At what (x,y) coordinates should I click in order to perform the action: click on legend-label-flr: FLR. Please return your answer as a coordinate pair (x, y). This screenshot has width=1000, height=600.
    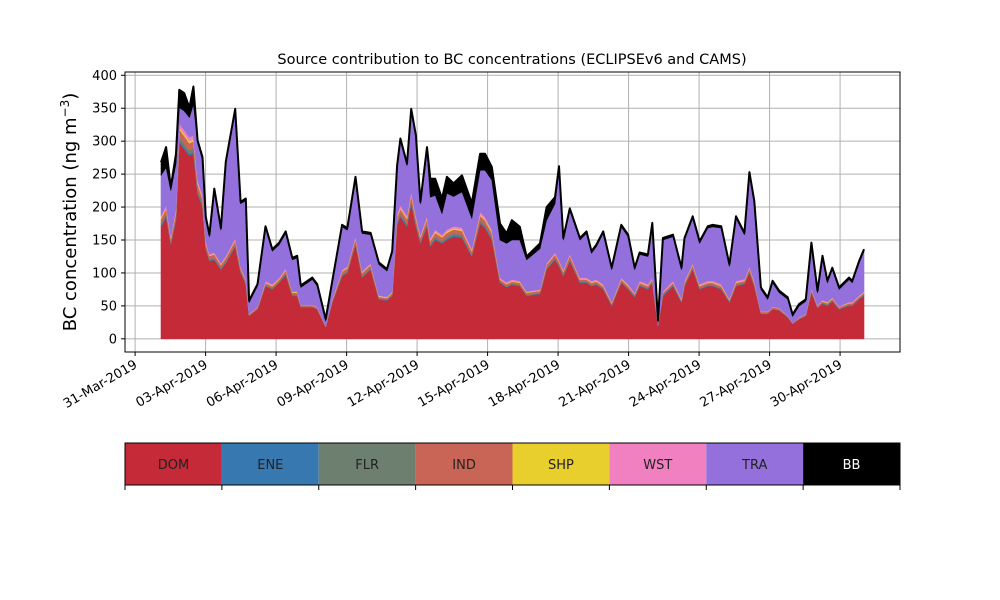
    Looking at the image, I should click on (367, 465).